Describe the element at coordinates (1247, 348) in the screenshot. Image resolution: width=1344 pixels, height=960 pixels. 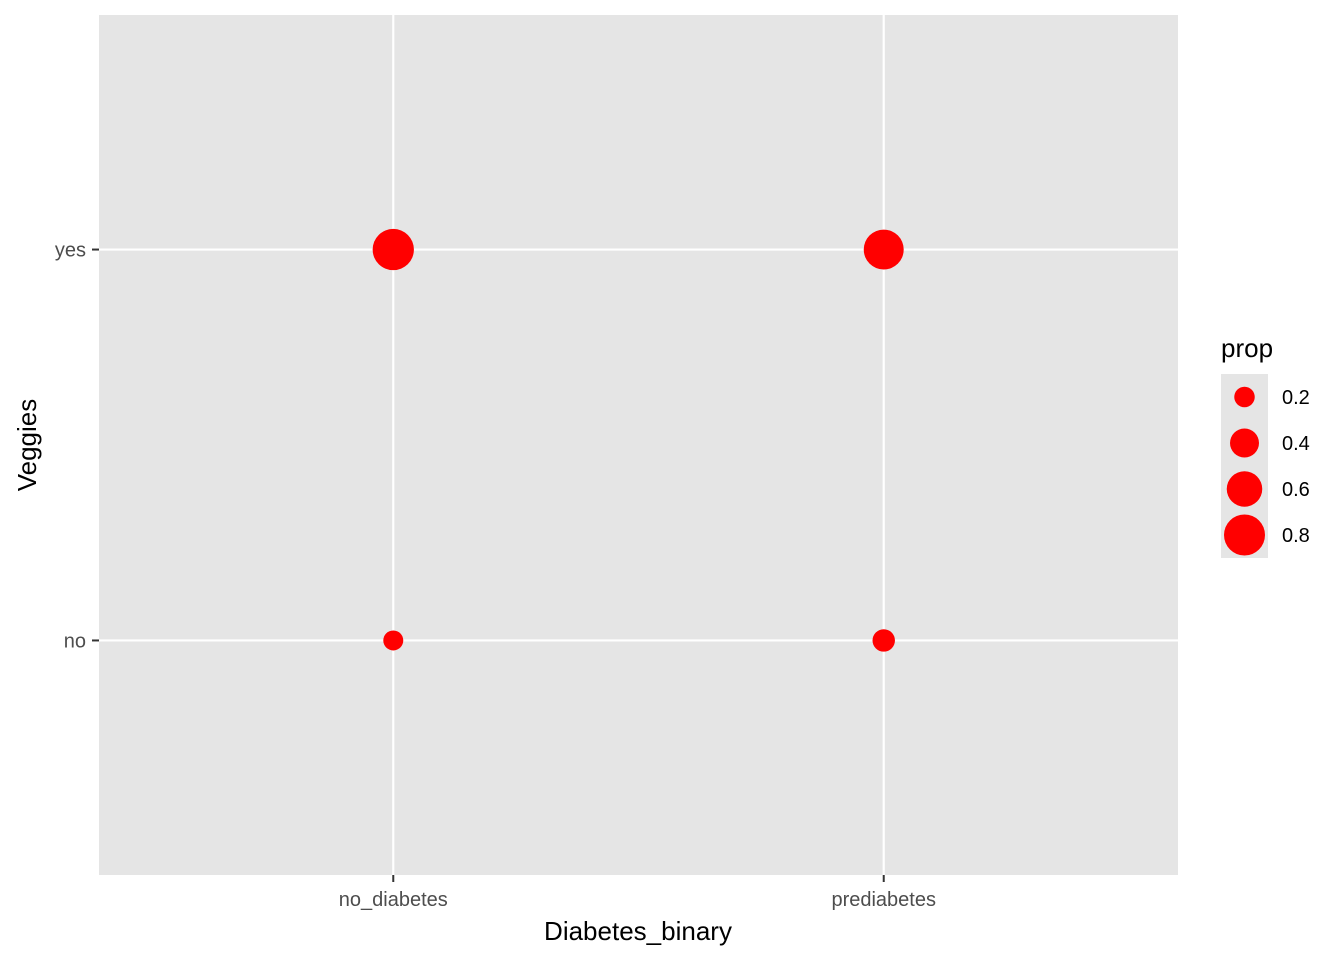
I see `legend-title: prop` at that location.